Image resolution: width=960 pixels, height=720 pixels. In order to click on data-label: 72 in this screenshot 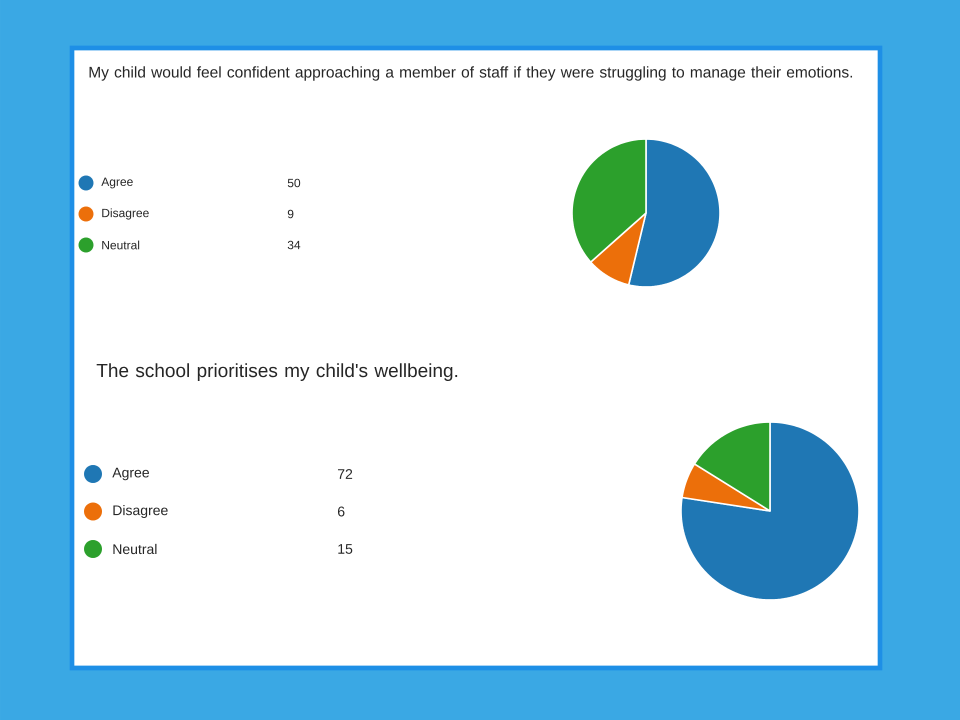, I will do `click(345, 474)`.